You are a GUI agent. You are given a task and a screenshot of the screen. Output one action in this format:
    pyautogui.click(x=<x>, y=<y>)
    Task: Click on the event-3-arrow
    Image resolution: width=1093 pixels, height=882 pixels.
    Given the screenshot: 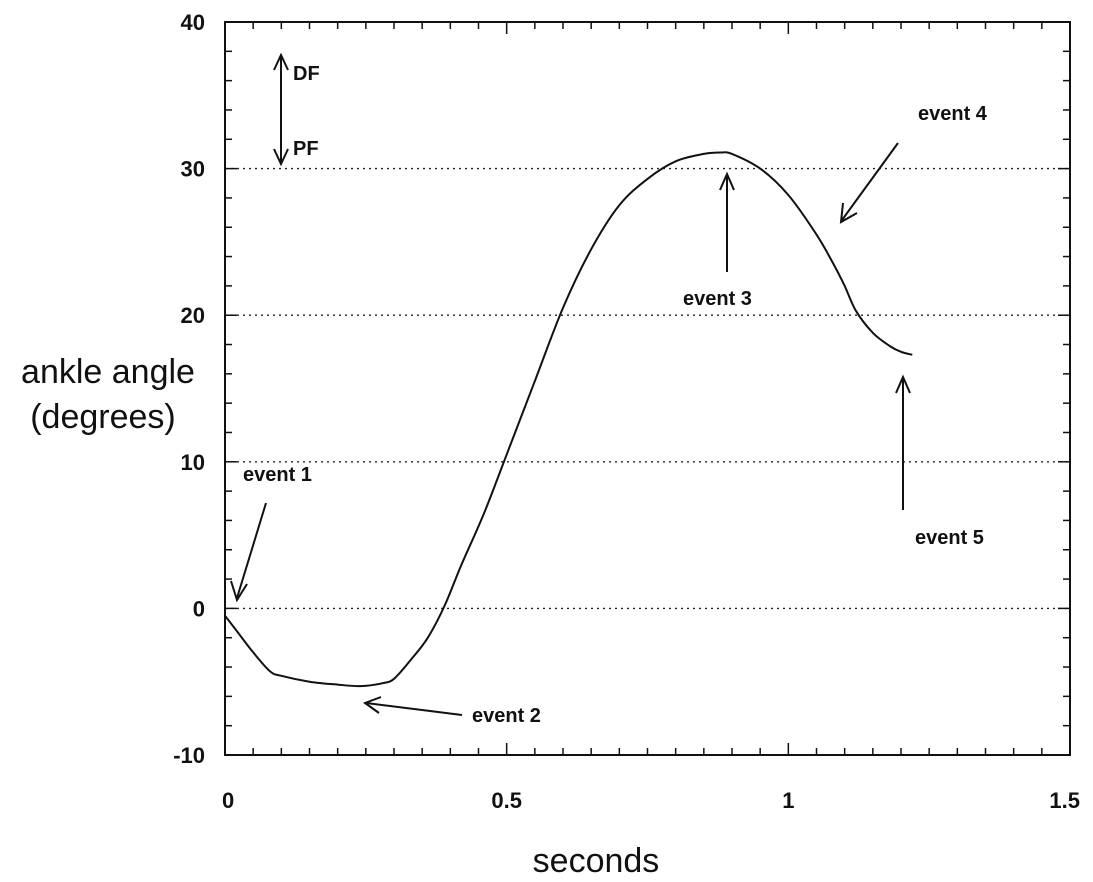 What is the action you would take?
    pyautogui.click(x=727, y=221)
    